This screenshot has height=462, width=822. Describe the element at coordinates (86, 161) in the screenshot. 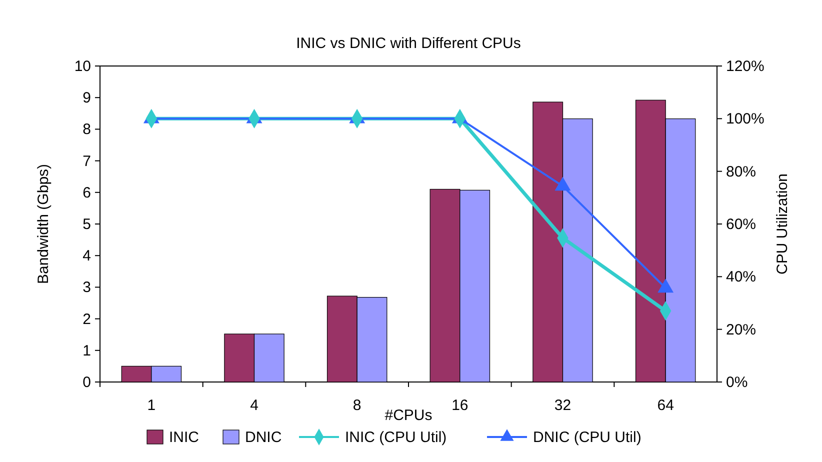

I see `y-tick-label: 7` at that location.